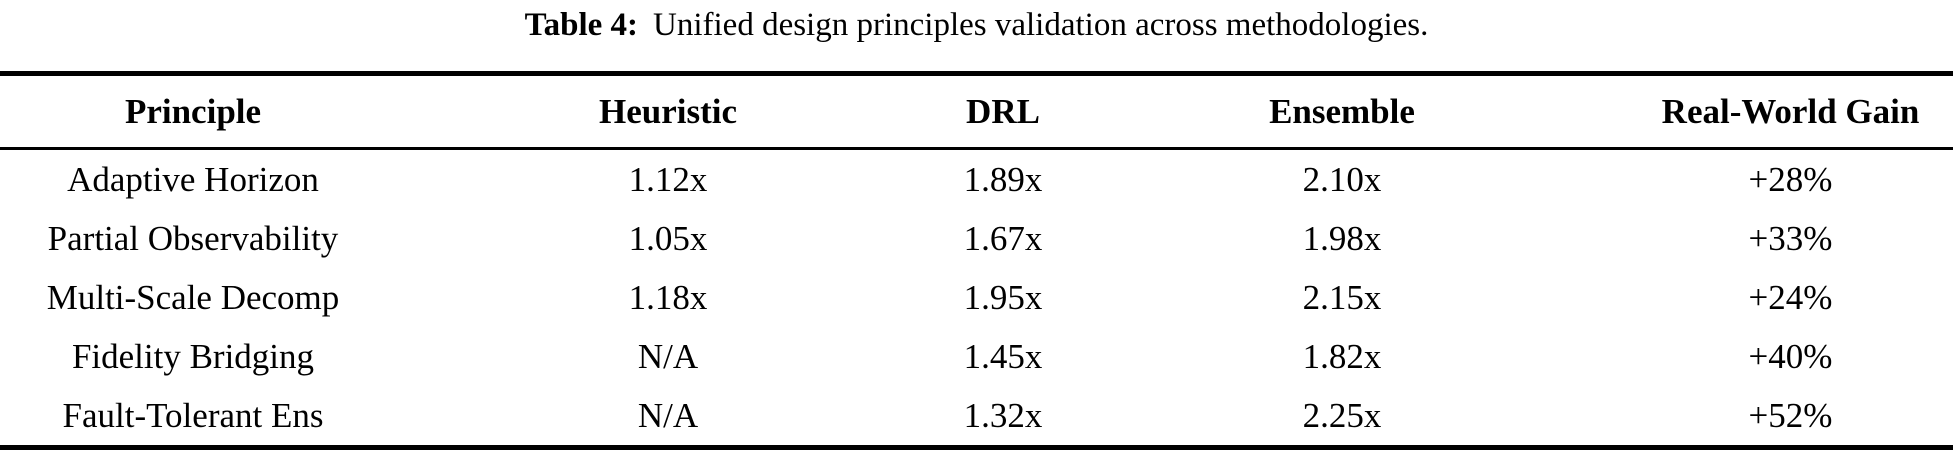 This screenshot has width=1953, height=457. Describe the element at coordinates (1003, 238) in the screenshot. I see `cell-drl: 1.67x` at that location.